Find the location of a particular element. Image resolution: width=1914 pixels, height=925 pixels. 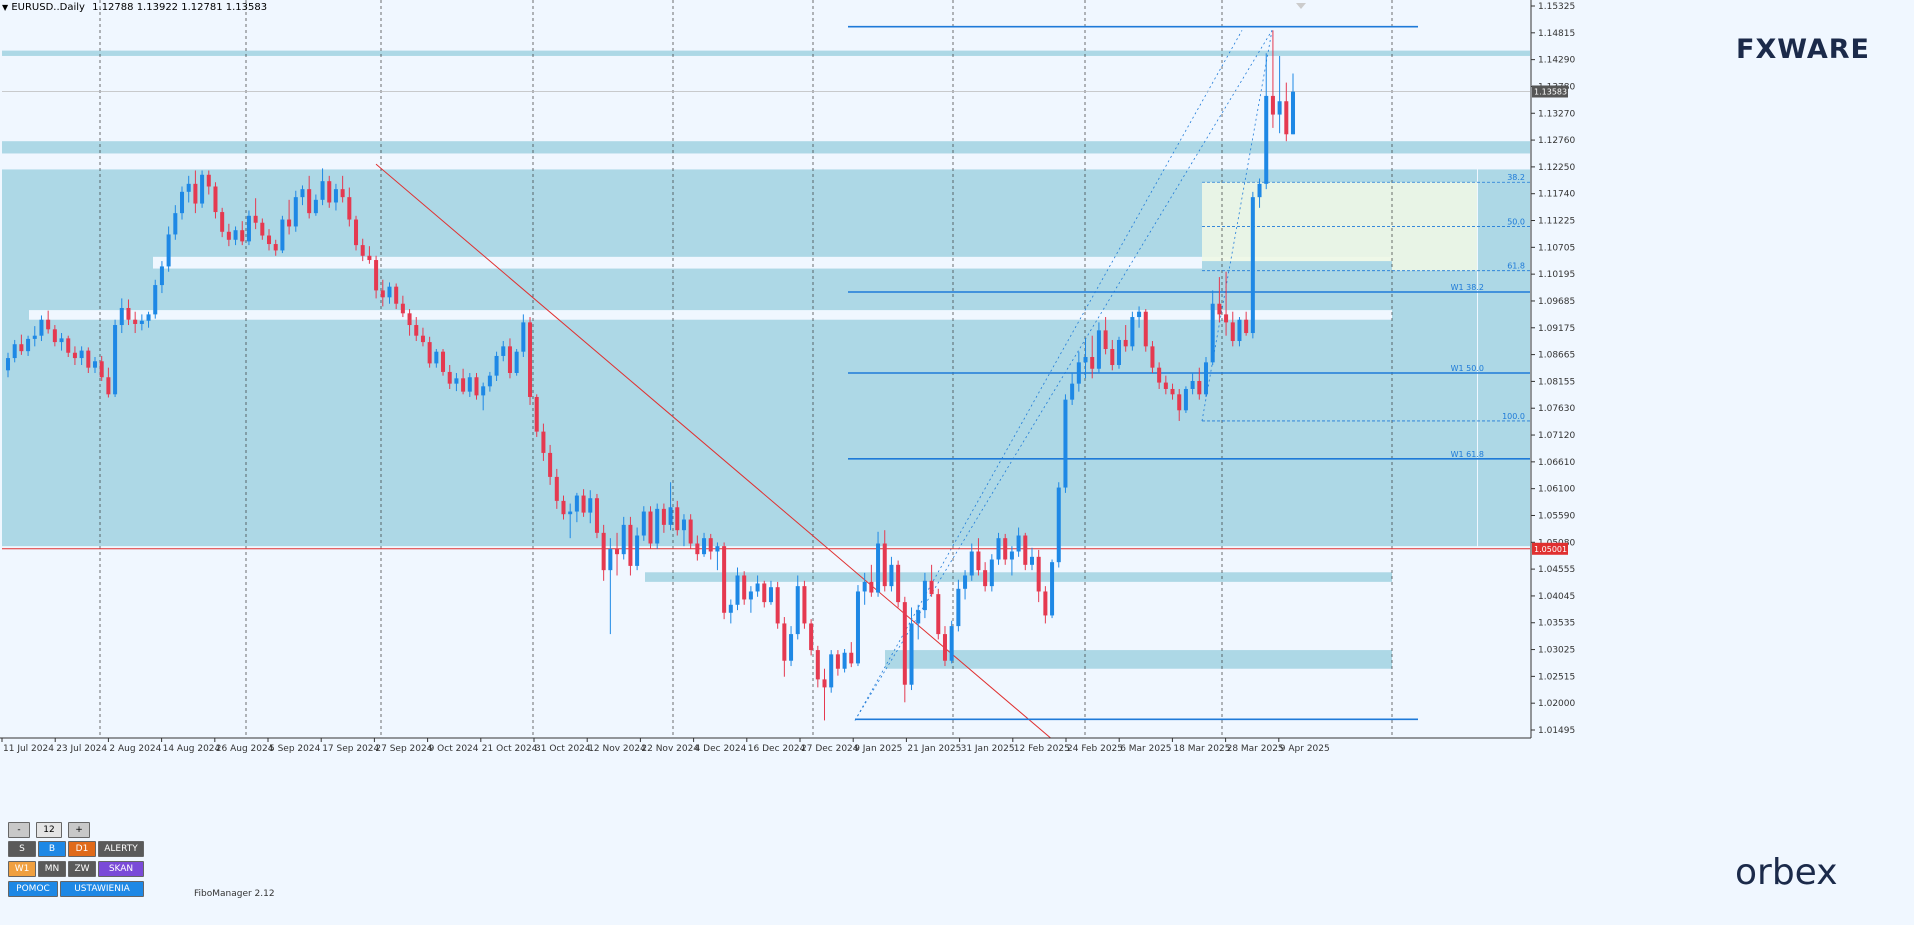

current-price-tag is located at coordinates (1550, 91).